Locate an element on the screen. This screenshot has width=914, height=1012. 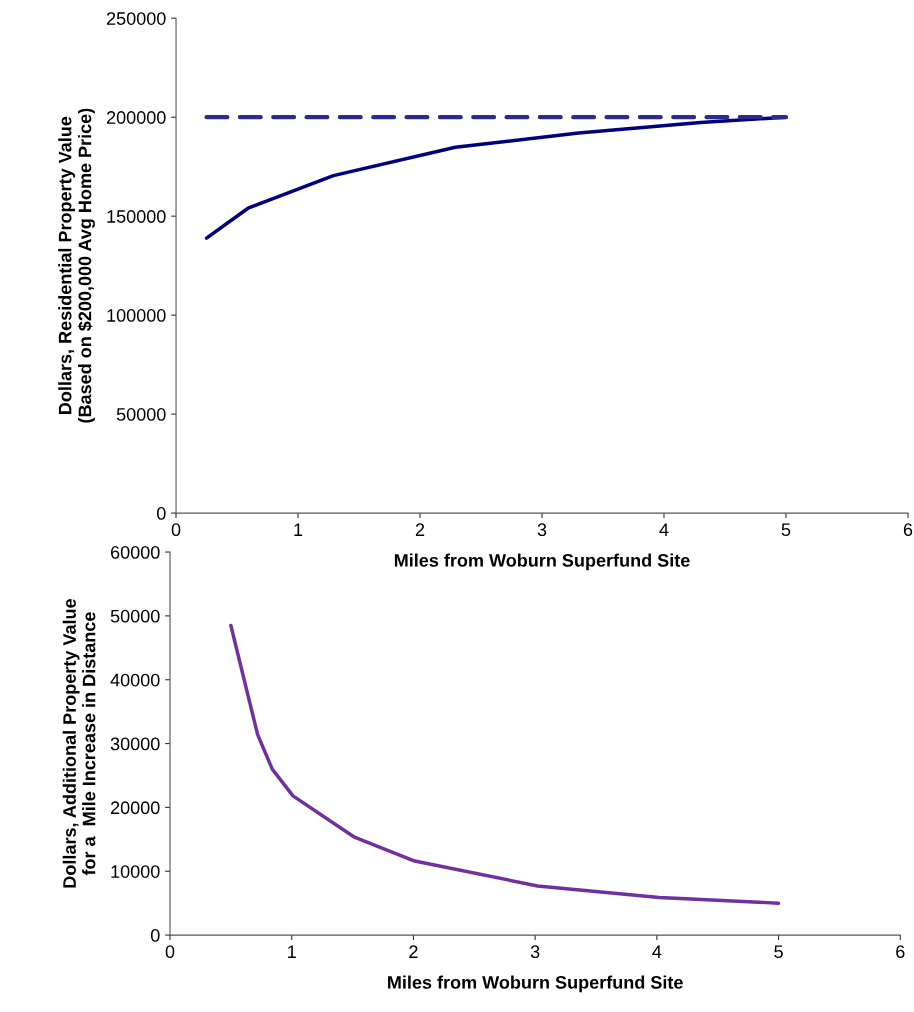
y-axis-title: Dollars, Additional Property Value for a Mile Increase in Distance is located at coordinates (79, 743).